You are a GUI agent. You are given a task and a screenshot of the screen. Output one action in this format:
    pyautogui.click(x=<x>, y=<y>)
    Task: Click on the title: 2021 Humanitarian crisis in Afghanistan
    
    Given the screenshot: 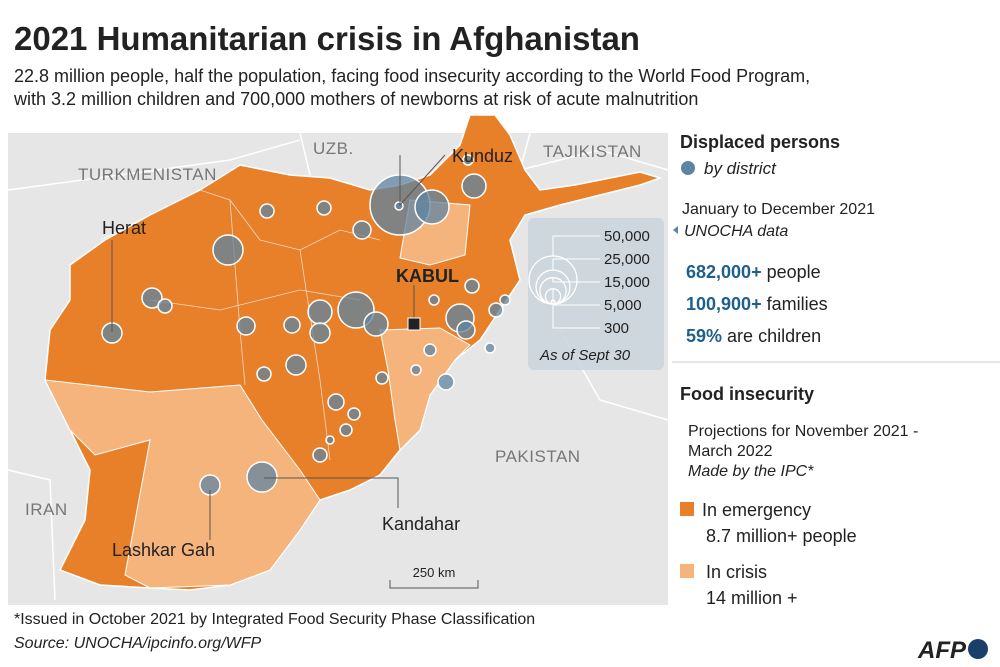 What is the action you would take?
    pyautogui.click(x=327, y=38)
    